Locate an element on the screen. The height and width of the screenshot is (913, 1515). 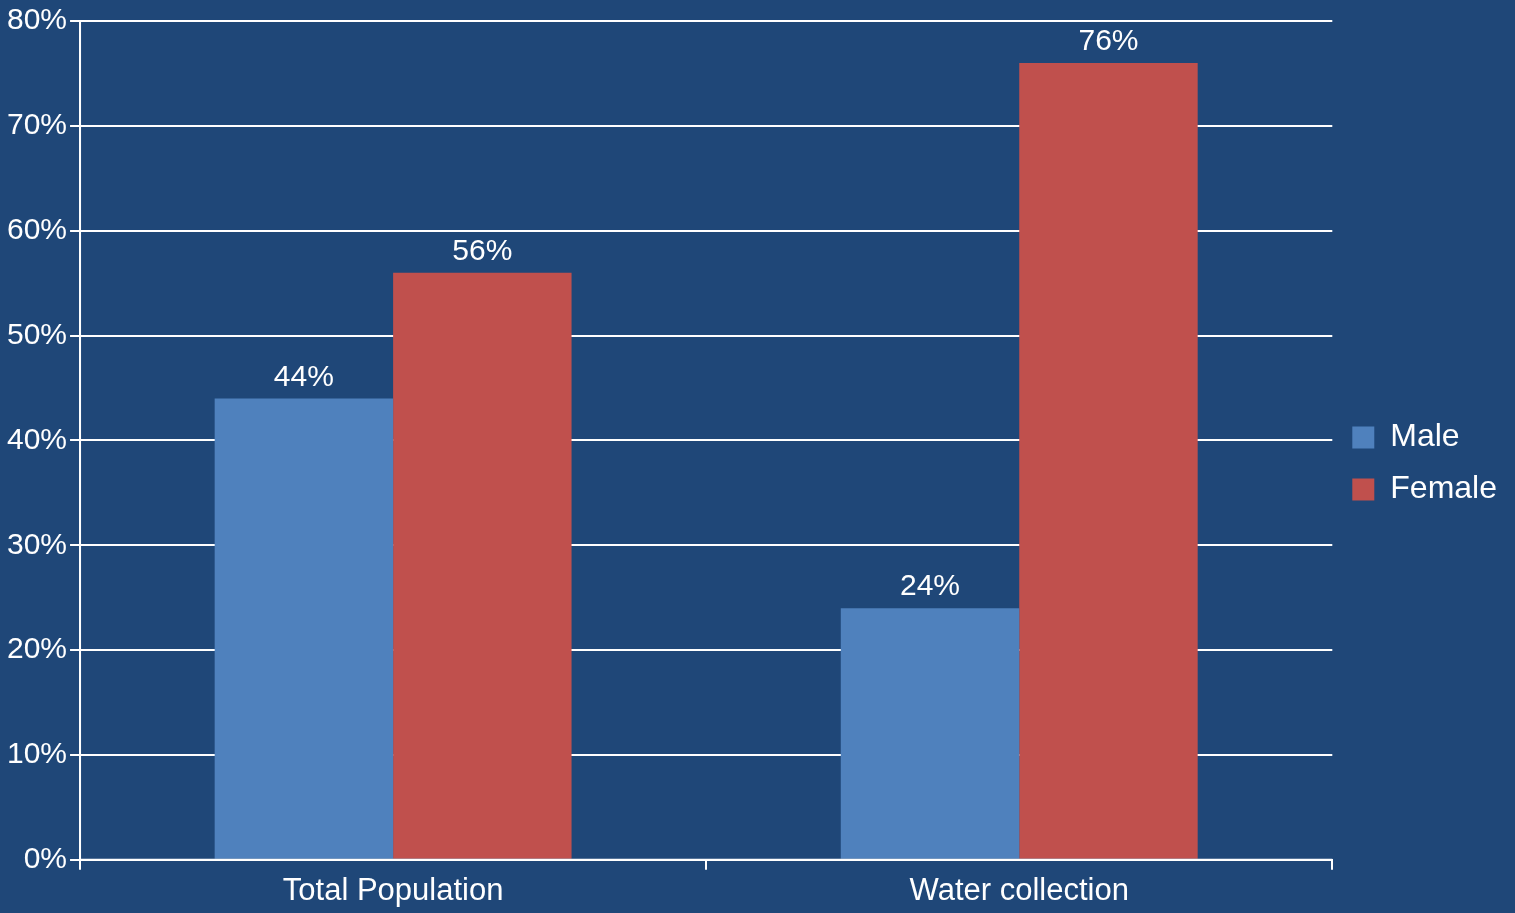
y-tick-label: 20% is located at coordinates (37, 648).